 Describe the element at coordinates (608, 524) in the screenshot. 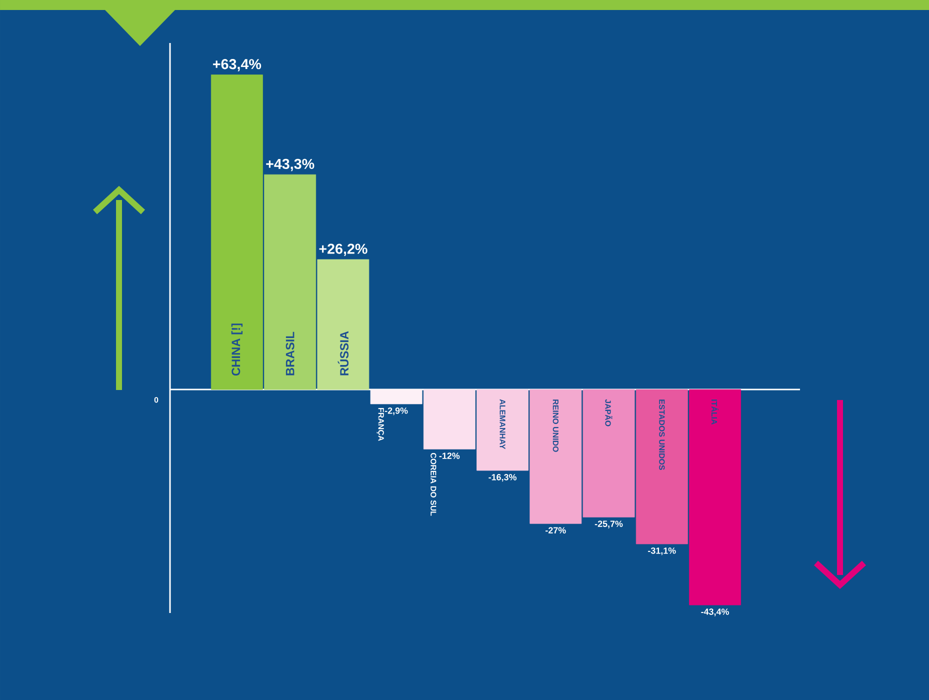

I see `data-label: -25,7%` at that location.